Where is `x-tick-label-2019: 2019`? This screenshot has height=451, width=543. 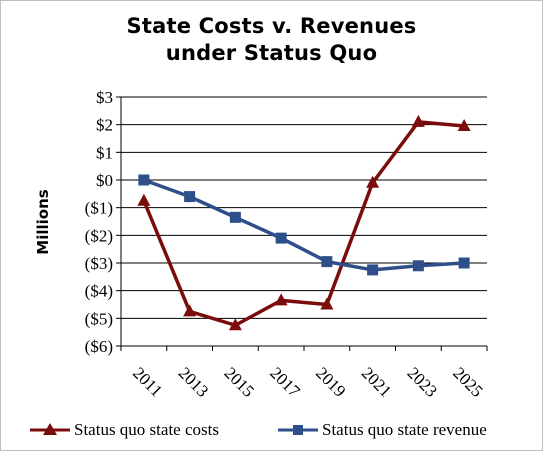
x-tick-label-2019: 2019 is located at coordinates (330, 381).